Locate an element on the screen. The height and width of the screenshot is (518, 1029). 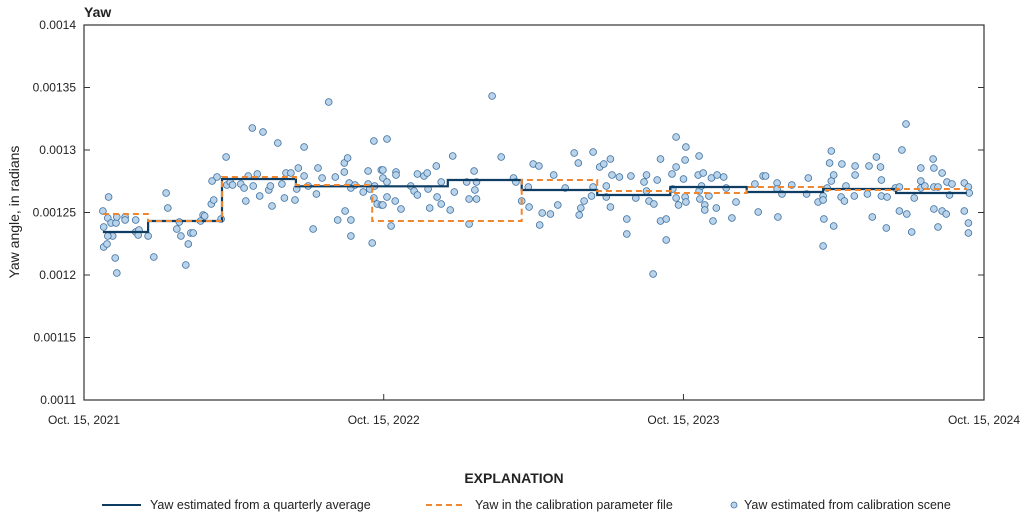
y-tick-label: 0.0013 is located at coordinates (57, 150).